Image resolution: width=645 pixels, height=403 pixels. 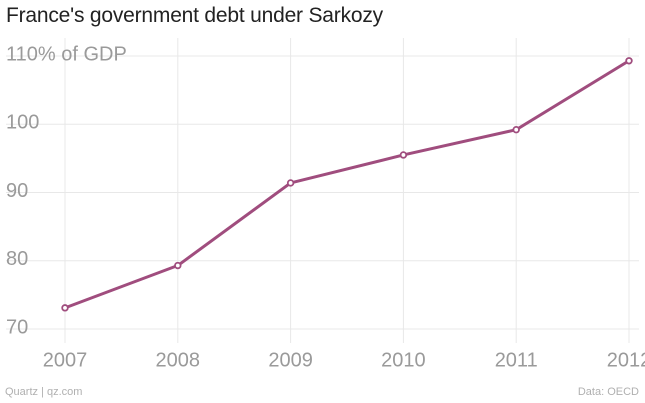 What do you see at coordinates (44, 392) in the screenshot?
I see `source-credit: Quartz | qz.com` at bounding box center [44, 392].